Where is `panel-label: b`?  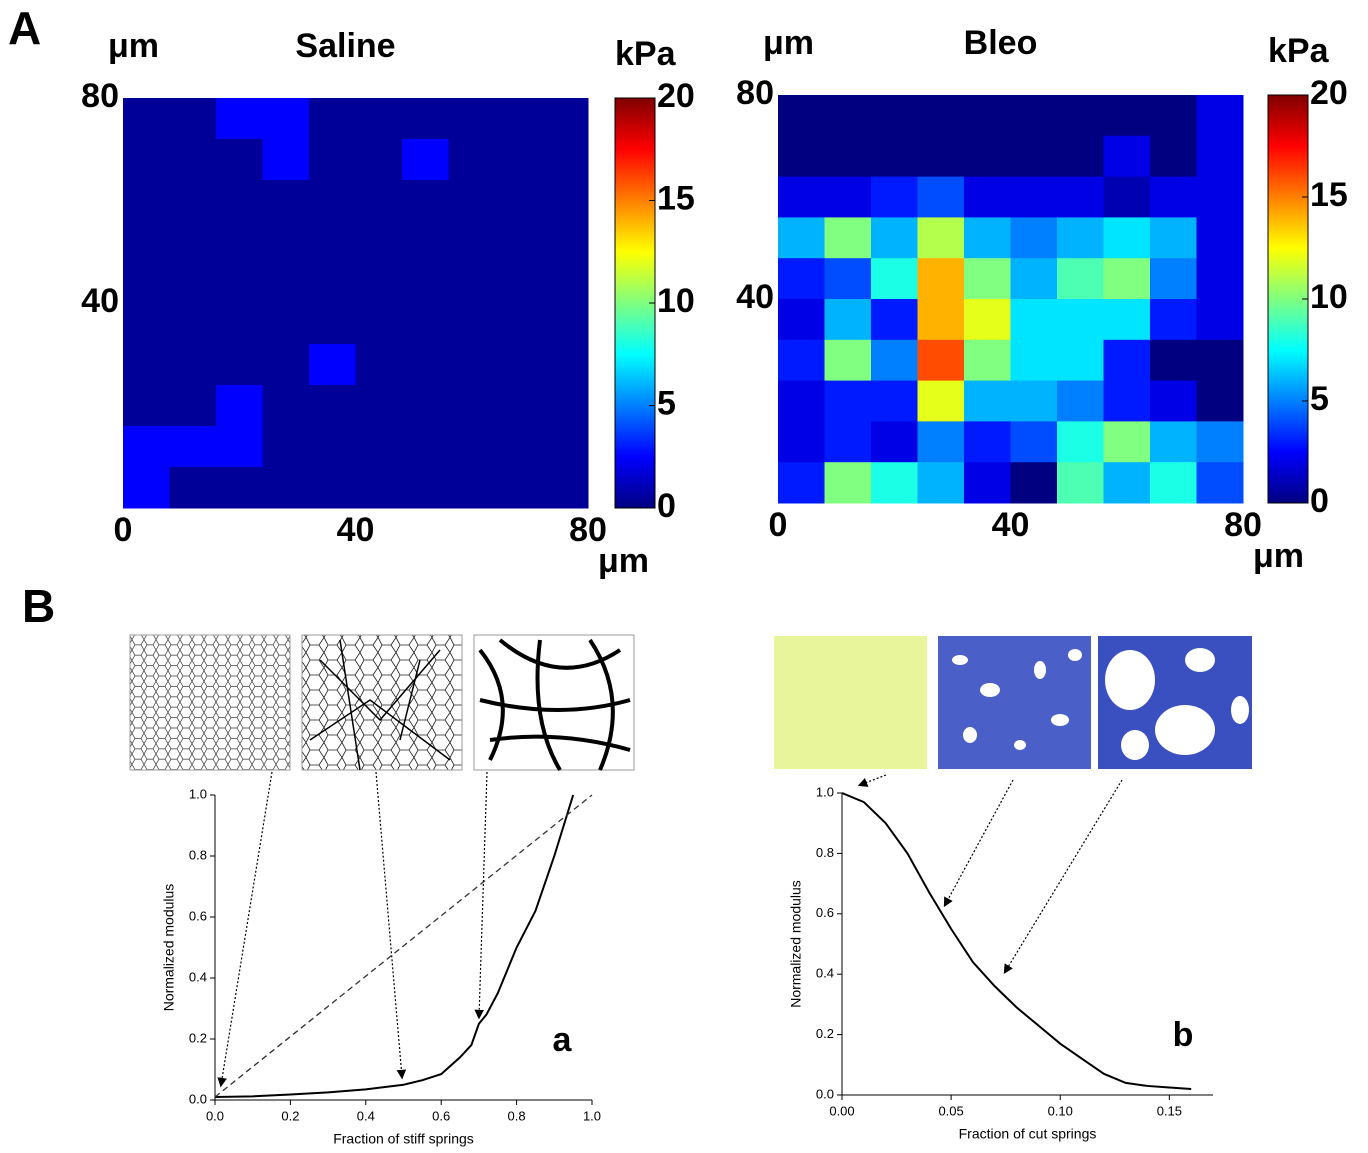 panel-label: b is located at coordinates (1183, 1035).